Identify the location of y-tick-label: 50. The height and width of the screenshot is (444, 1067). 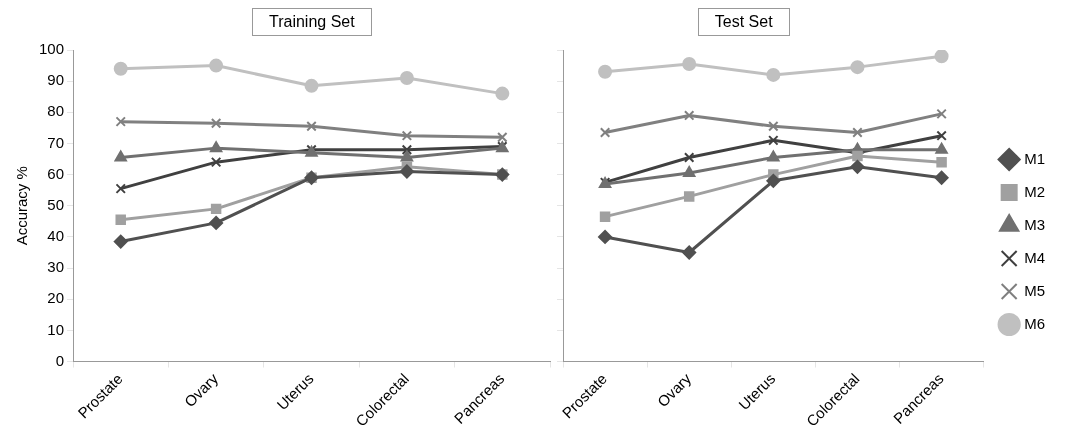
(56, 204).